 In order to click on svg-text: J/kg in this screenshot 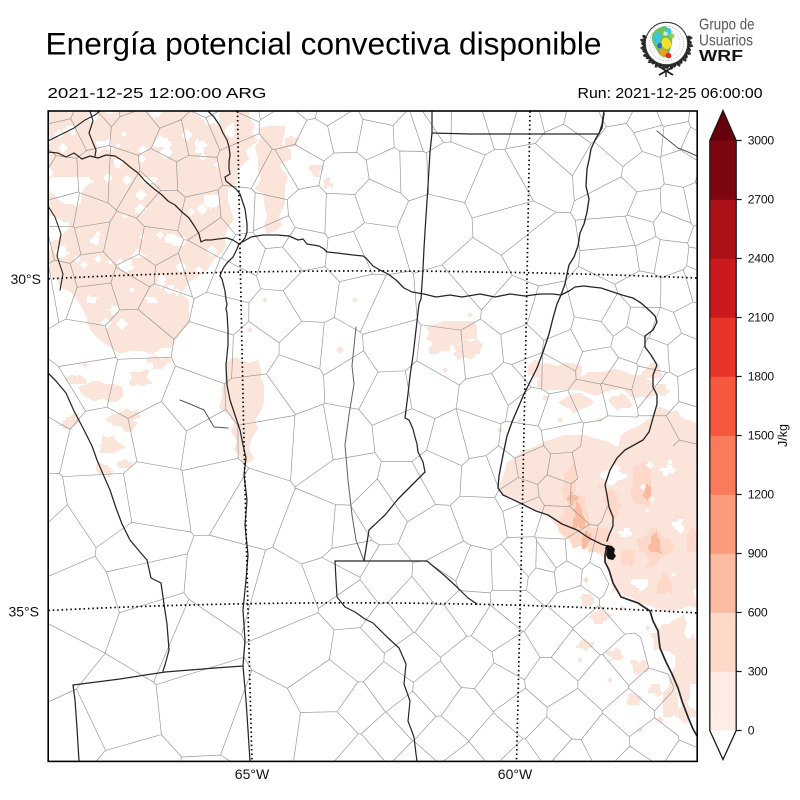, I will do `click(783, 435)`.